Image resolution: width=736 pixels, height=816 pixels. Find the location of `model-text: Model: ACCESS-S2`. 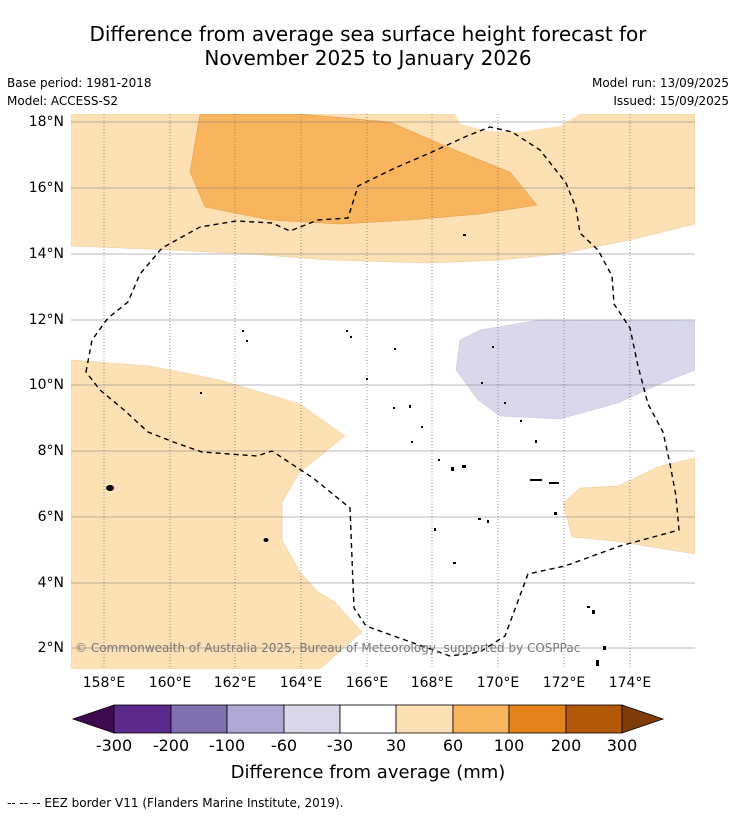

model-text: Model: ACCESS-S2 is located at coordinates (63, 101).